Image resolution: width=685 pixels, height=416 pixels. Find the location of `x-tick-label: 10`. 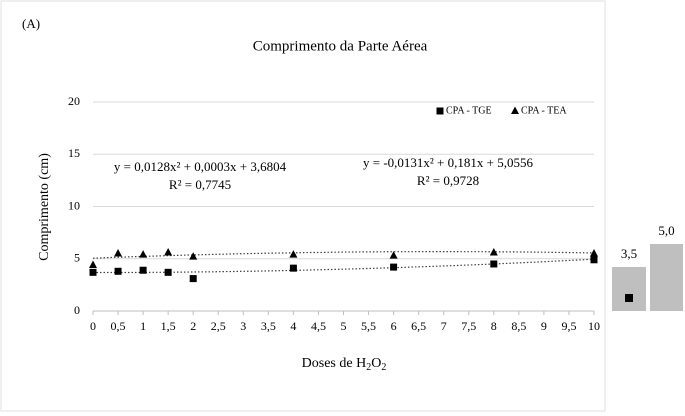

x-tick-label: 10 is located at coordinates (594, 326).